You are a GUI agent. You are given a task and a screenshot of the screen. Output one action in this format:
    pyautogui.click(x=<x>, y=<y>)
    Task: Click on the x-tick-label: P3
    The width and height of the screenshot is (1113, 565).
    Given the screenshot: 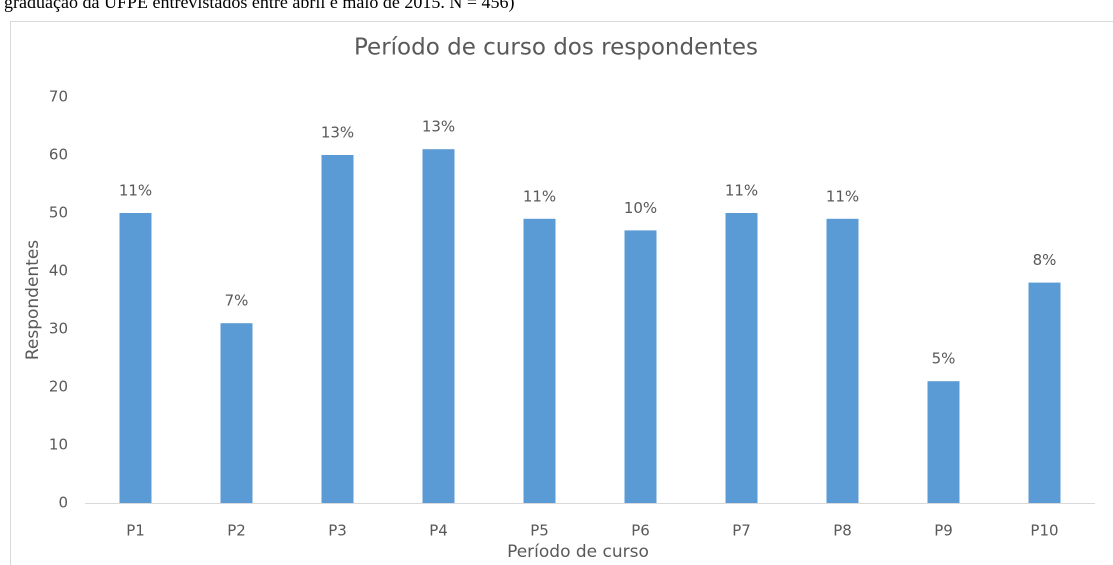 What is the action you would take?
    pyautogui.click(x=337, y=531)
    